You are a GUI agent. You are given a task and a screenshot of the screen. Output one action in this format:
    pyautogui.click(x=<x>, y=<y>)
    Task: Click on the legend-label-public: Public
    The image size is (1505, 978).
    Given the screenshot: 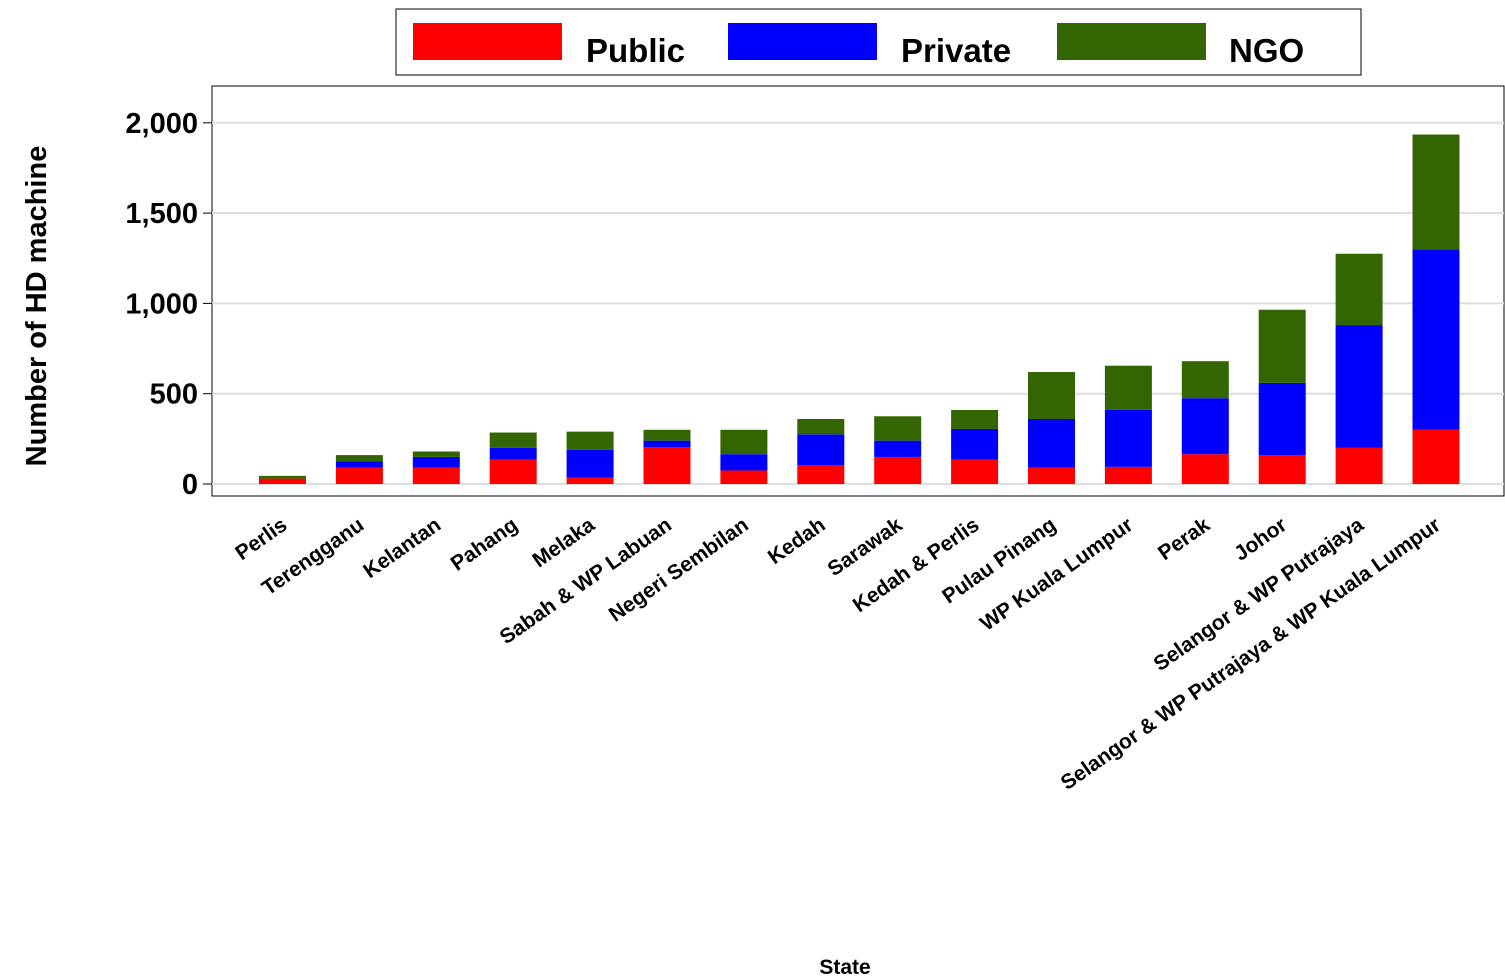 What is the action you would take?
    pyautogui.click(x=635, y=50)
    